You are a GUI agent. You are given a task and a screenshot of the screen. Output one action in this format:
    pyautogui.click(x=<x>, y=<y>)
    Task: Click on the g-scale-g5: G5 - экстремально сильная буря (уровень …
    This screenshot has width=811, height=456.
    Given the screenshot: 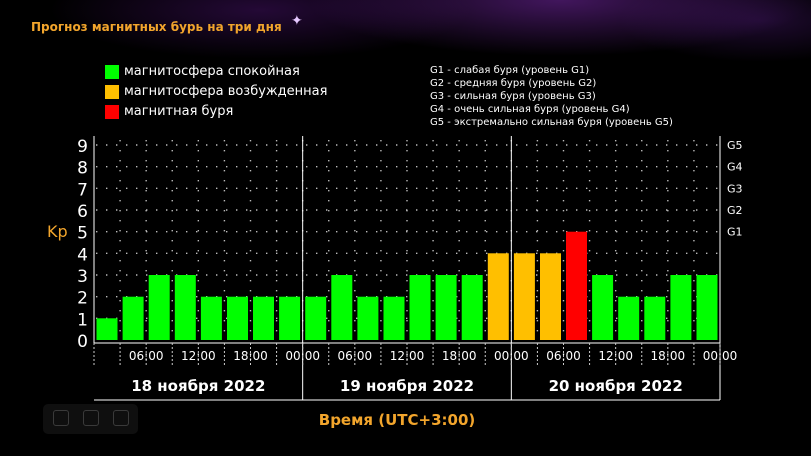 What is the action you would take?
    pyautogui.click(x=551, y=122)
    